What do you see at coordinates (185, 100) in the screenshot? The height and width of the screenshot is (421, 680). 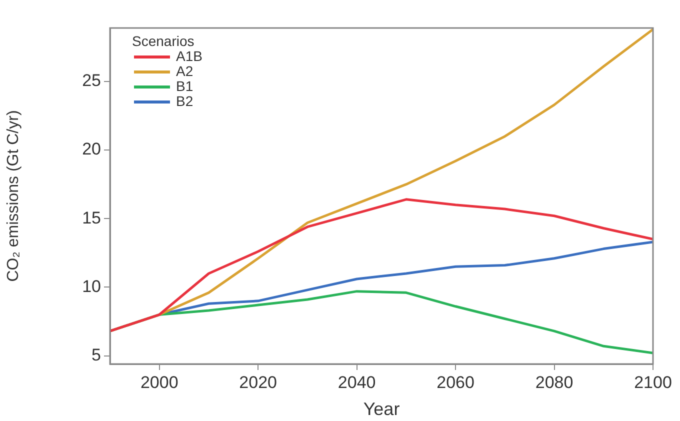 I see `legend-label: B2` at bounding box center [185, 100].